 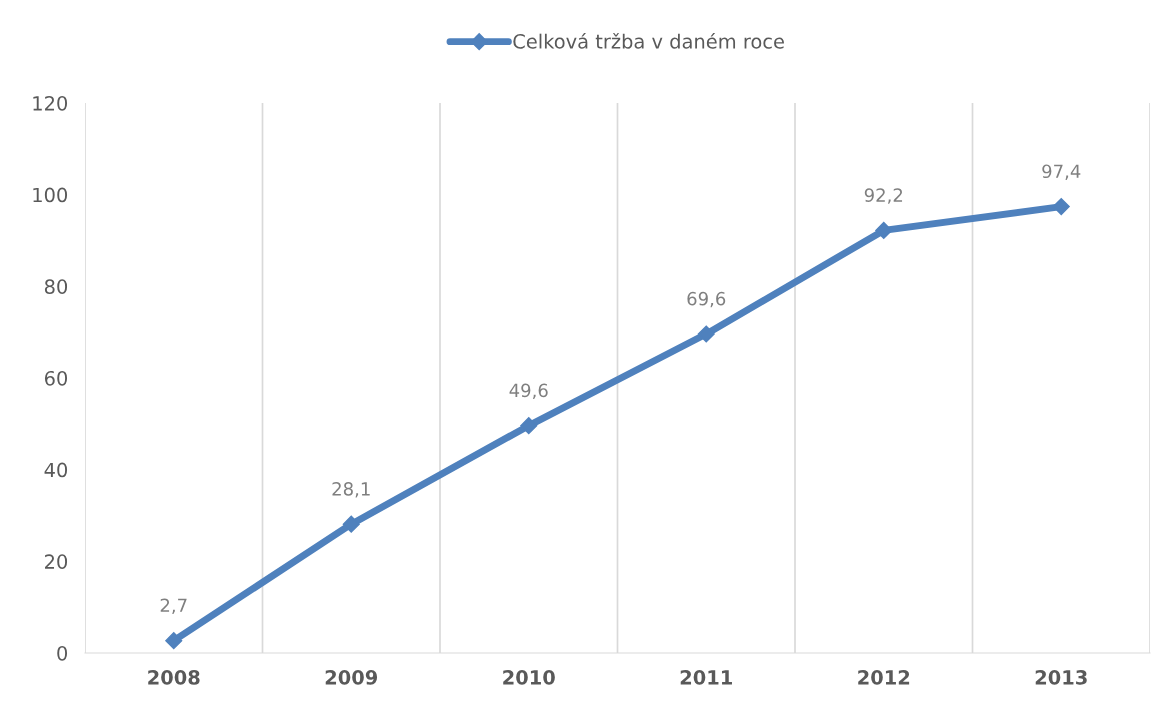 What do you see at coordinates (528, 391) in the screenshot?
I see `data-label: 49,6` at bounding box center [528, 391].